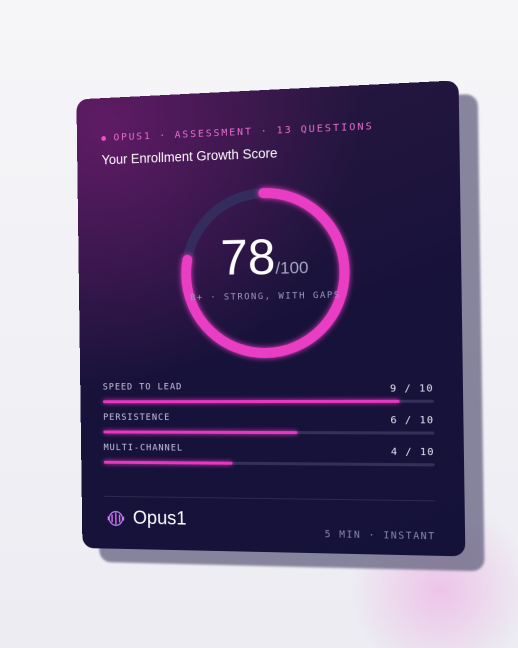 The height and width of the screenshot is (648, 518). Describe the element at coordinates (412, 452) in the screenshot. I see `metric-score: 4 / 10` at that location.